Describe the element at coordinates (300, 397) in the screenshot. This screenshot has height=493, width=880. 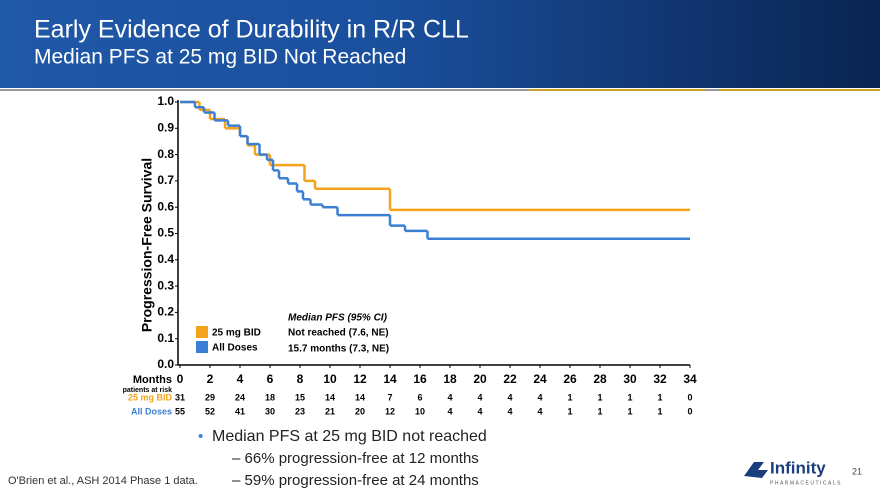
I see `risk-value: 15` at that location.